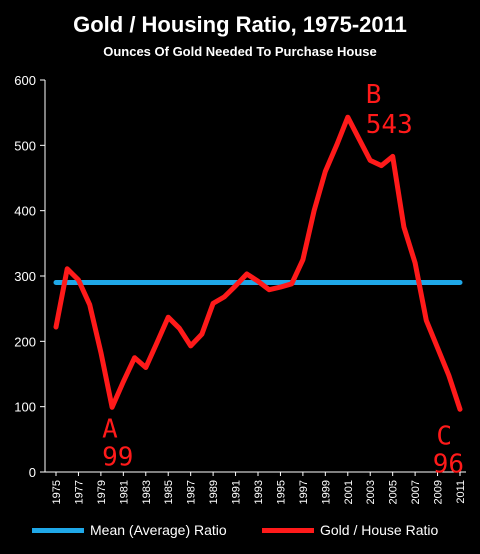 This screenshot has height=554, width=480. I want to click on y-tick-label: 300, so click(25, 276).